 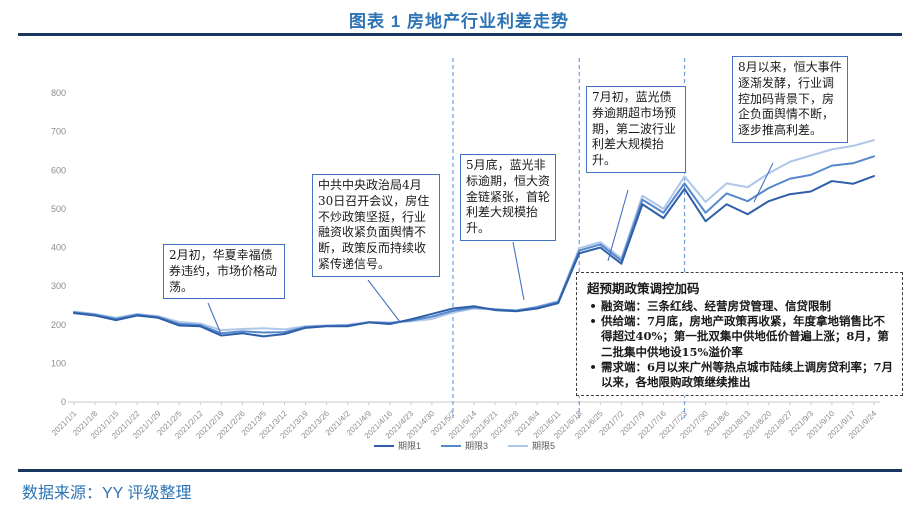 I want to click on y-tick-label: 800, so click(x=58, y=93).